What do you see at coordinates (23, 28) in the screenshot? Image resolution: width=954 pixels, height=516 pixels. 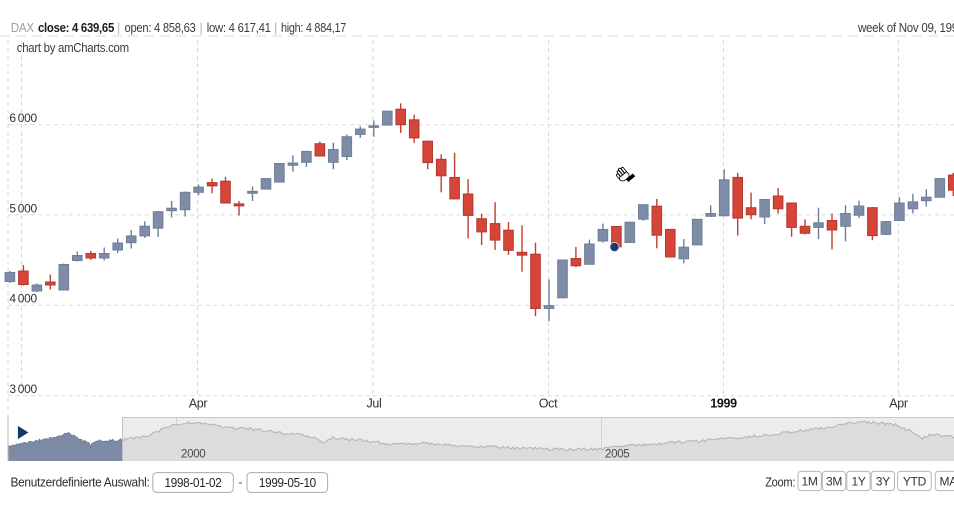 I see `svg-text: DAX` at bounding box center [23, 28].